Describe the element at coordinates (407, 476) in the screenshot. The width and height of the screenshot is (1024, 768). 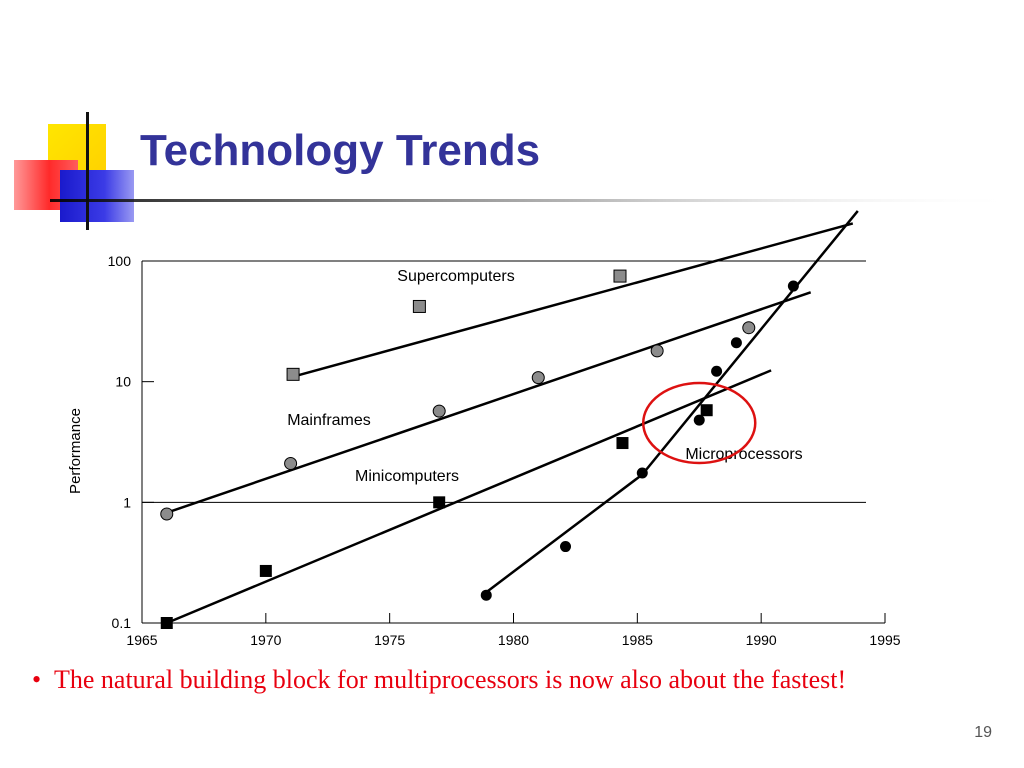
I see `minicomputers-label: Minicomputers` at that location.